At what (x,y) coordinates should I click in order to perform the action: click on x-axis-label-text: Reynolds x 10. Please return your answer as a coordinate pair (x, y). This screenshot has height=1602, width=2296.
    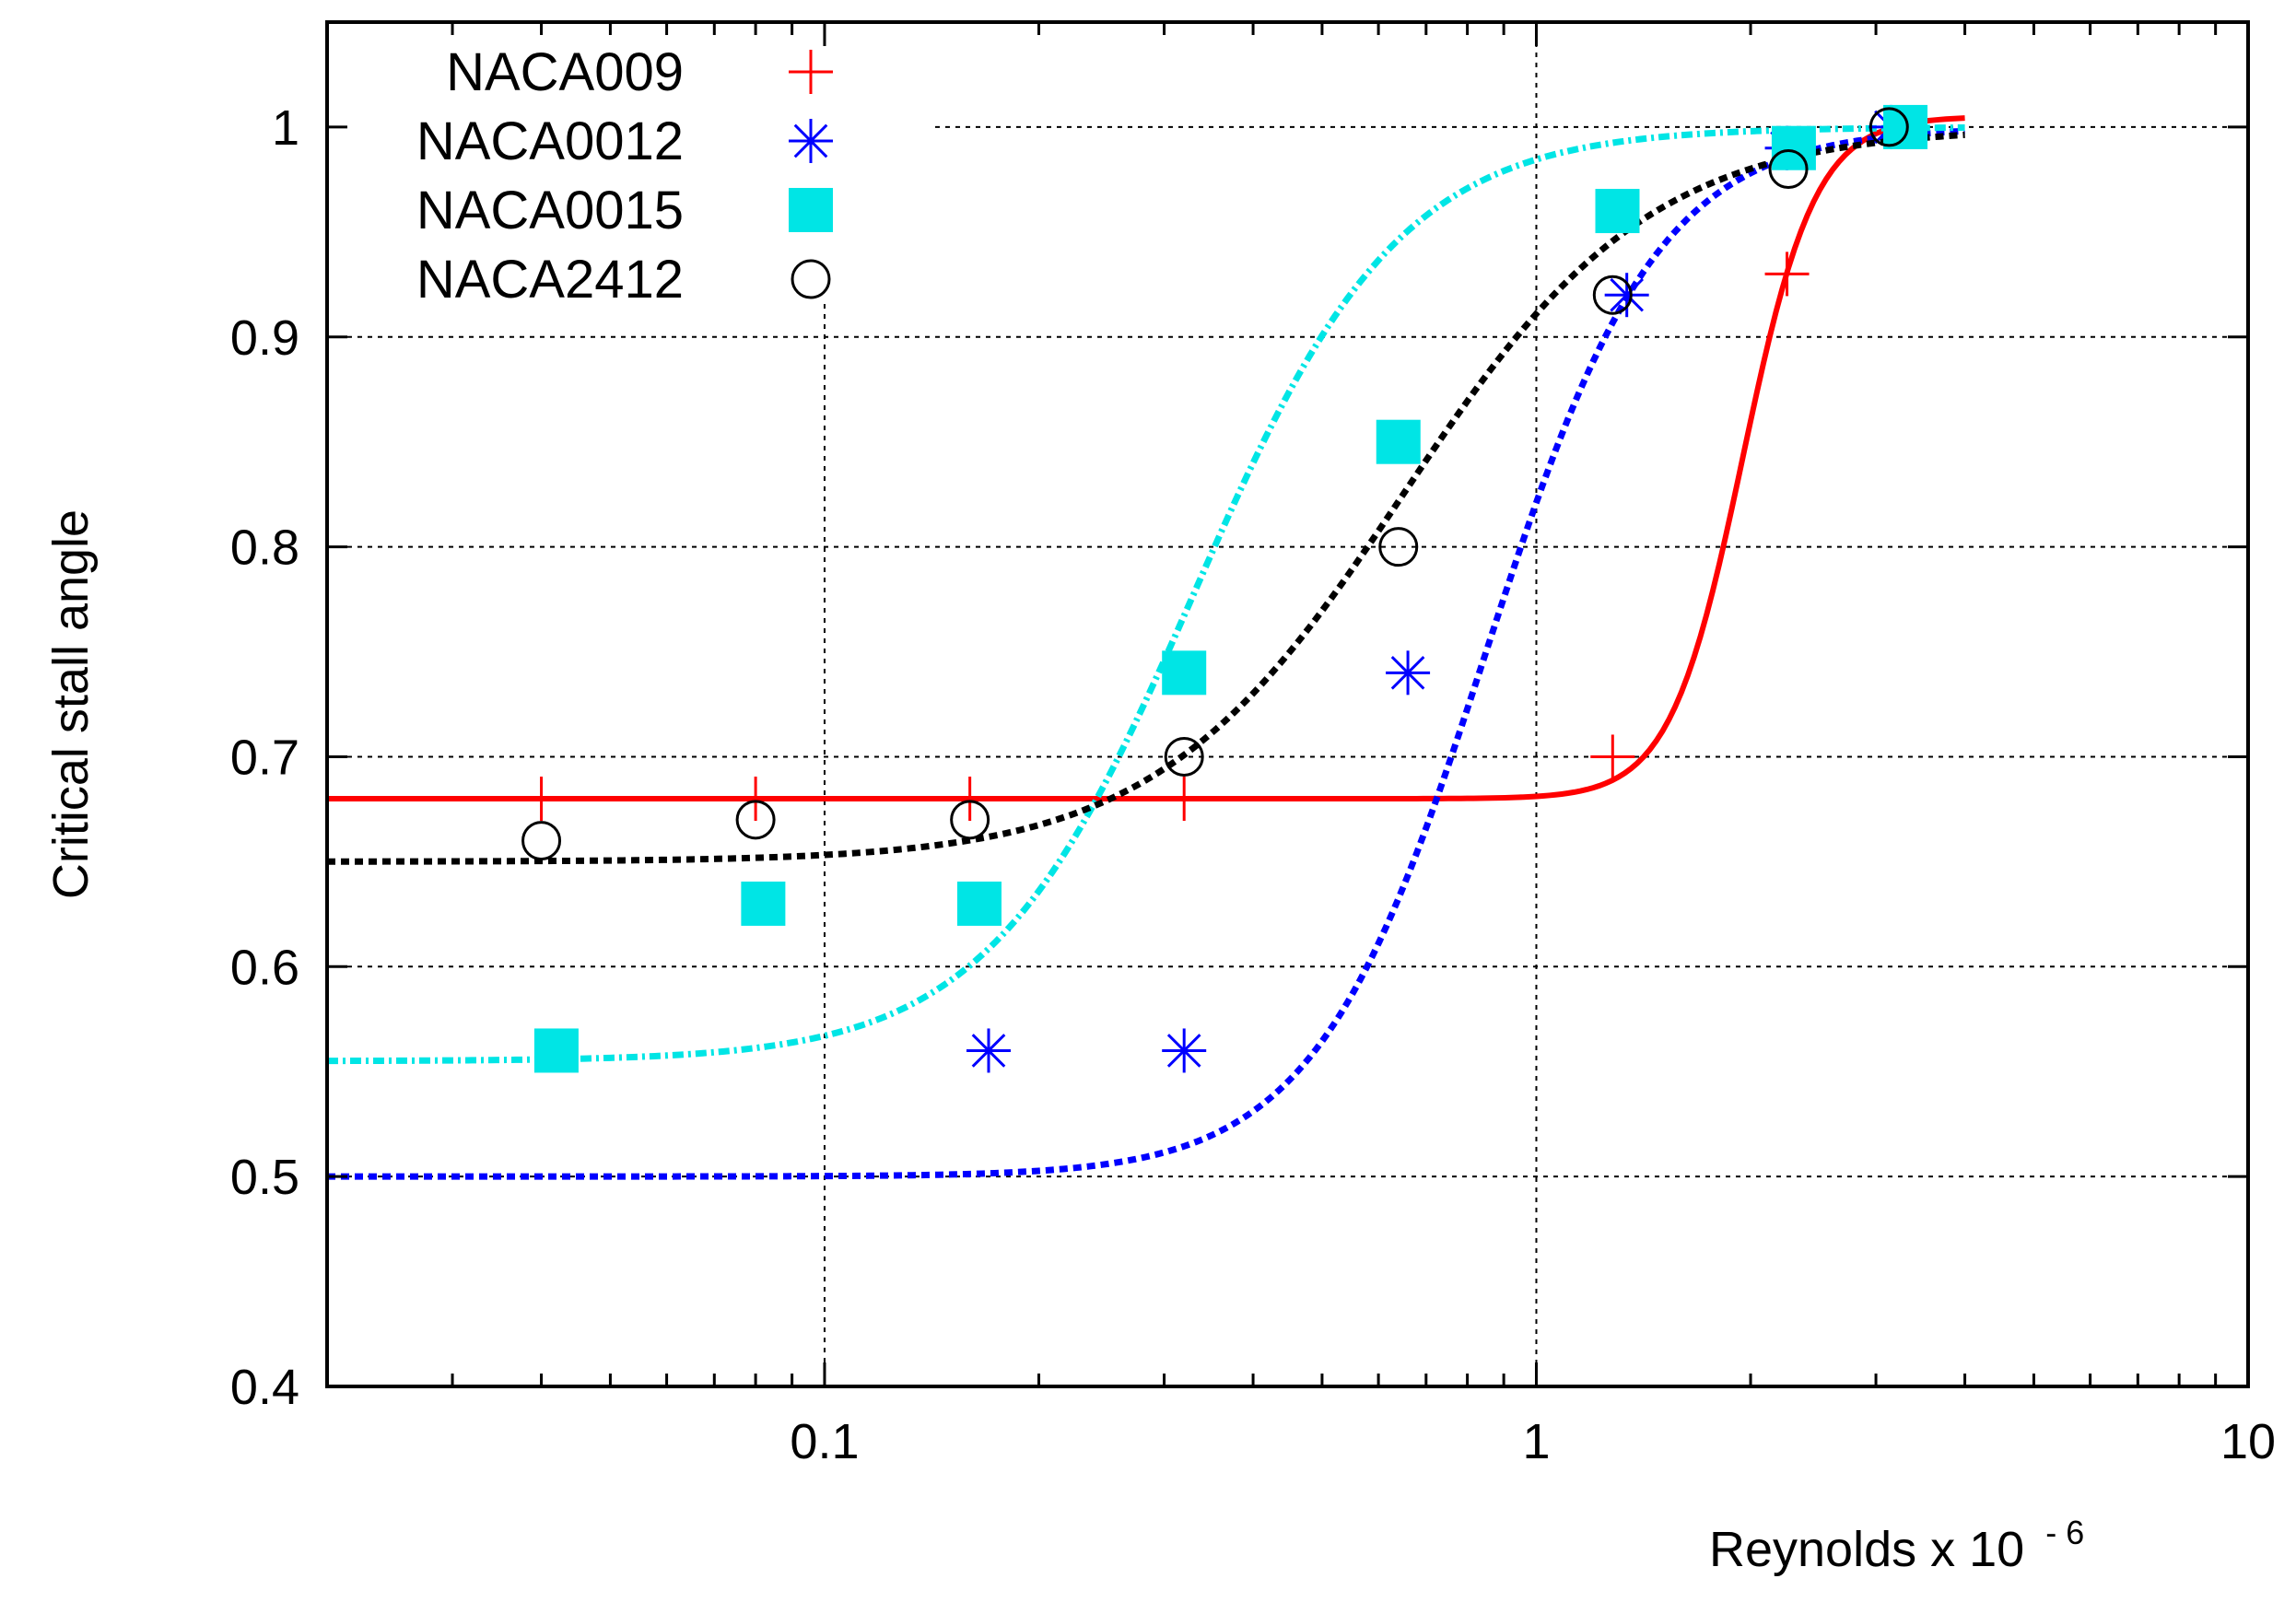
    Looking at the image, I should click on (1867, 1550).